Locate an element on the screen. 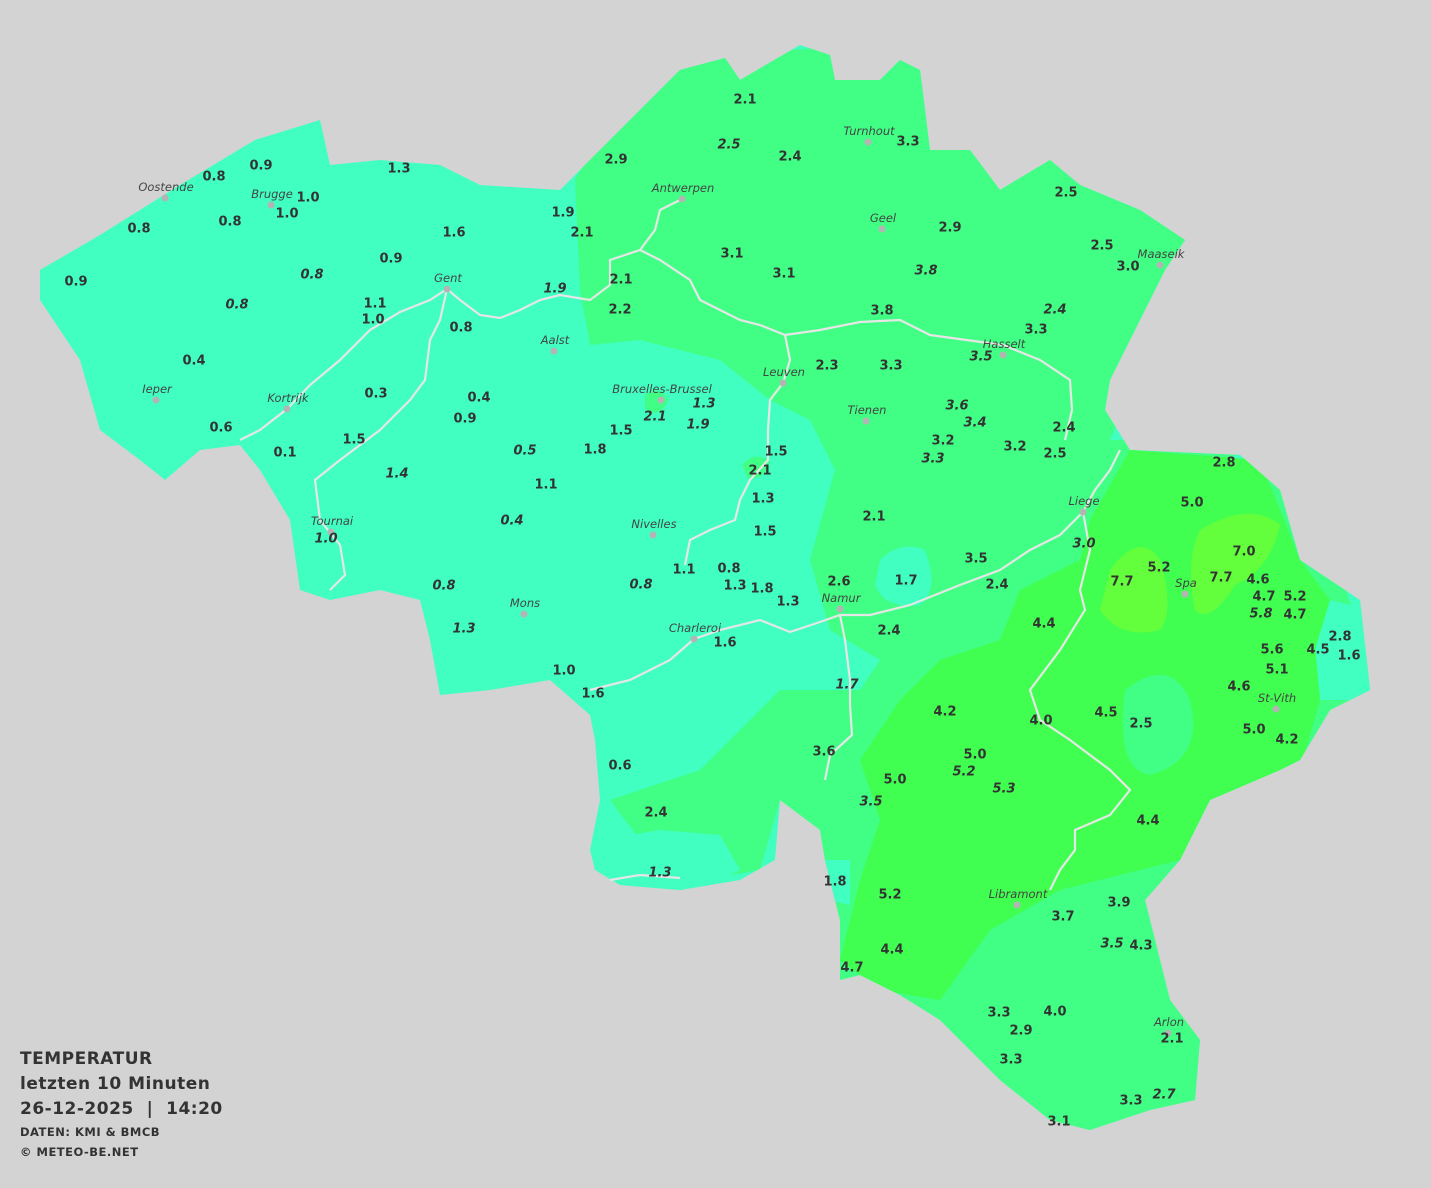 The height and width of the screenshot is (1188, 1431). legend-period: letzten 10 Minuten is located at coordinates (115, 1084).